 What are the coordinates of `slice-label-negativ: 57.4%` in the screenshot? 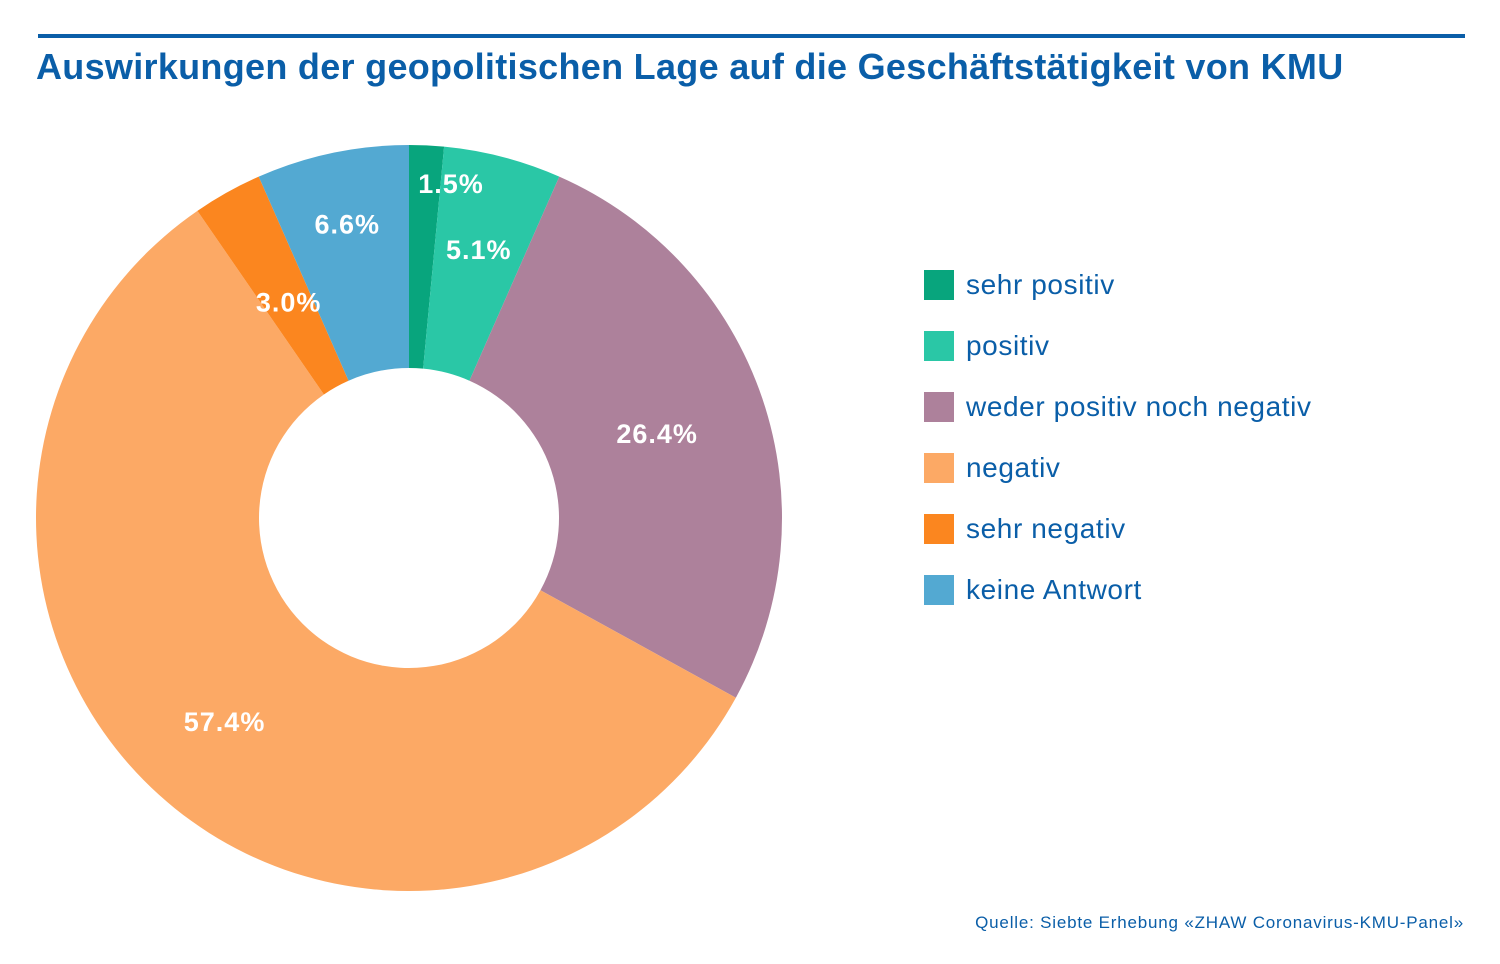 It's located at (225, 722).